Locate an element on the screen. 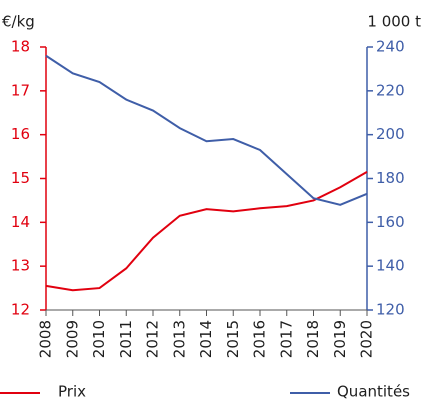  x-tick-label: 2014 is located at coordinates (206, 339).